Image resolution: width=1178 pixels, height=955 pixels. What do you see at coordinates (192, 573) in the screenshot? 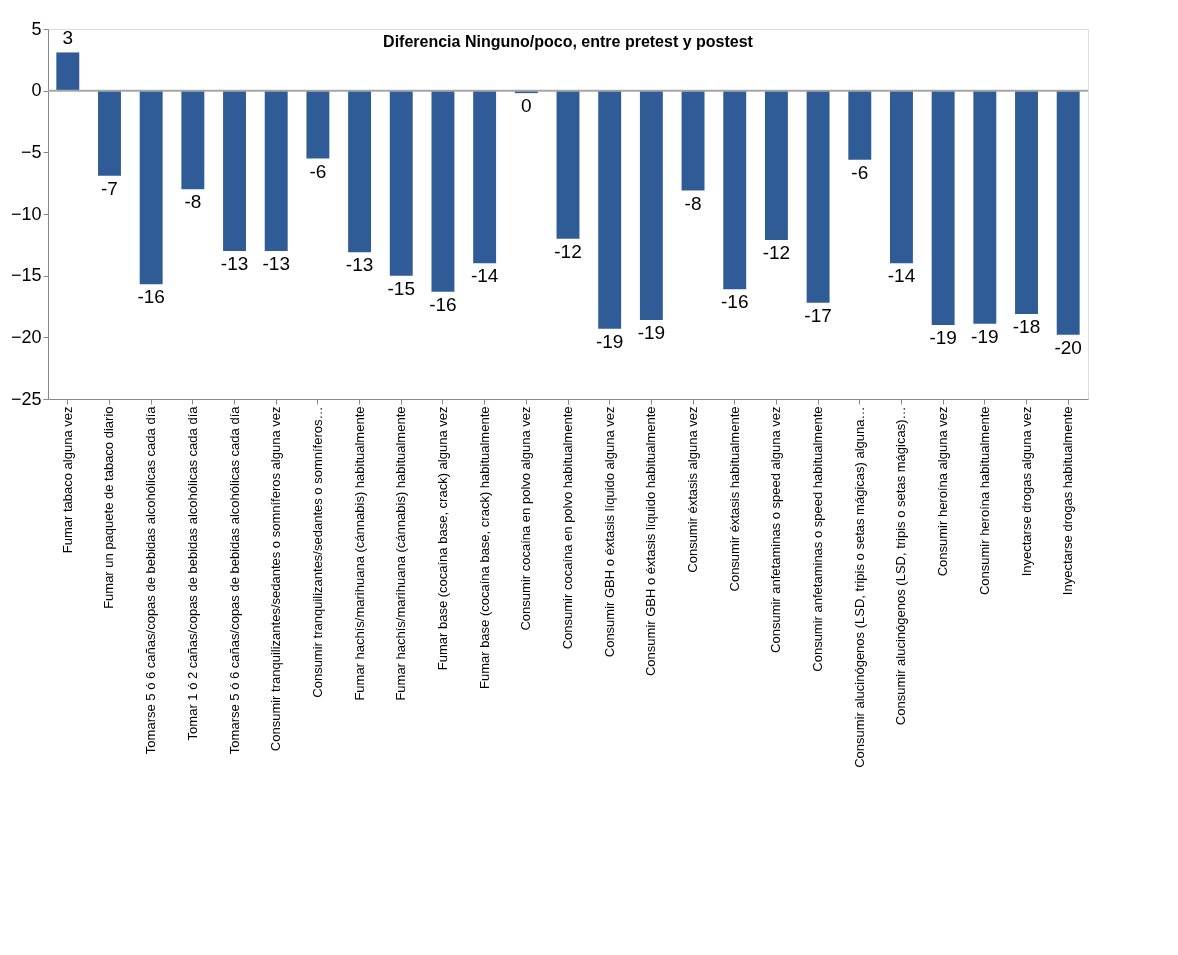
I see `x-tick-label: Tomar 1 ó 2 cañas/copas de bebidas alcohólicas cada día` at bounding box center [192, 573].